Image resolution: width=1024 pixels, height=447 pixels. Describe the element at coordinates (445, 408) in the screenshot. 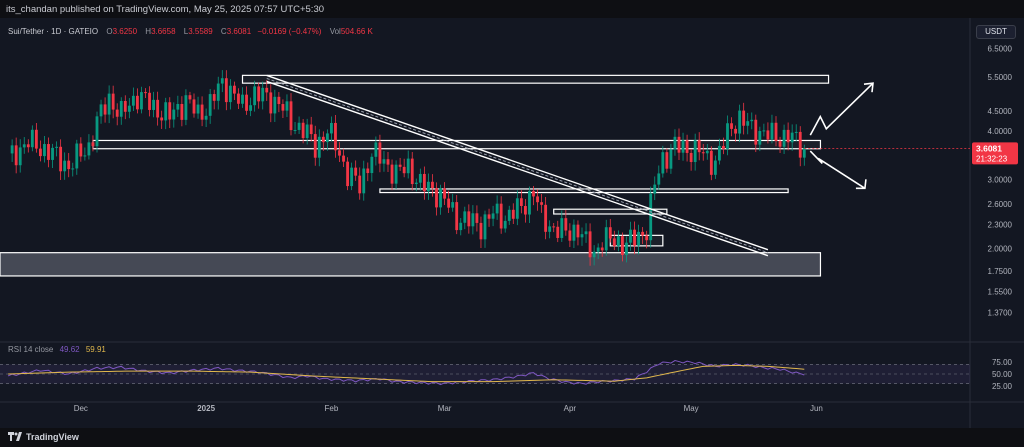

I see `time-tick-label: Mar` at that location.